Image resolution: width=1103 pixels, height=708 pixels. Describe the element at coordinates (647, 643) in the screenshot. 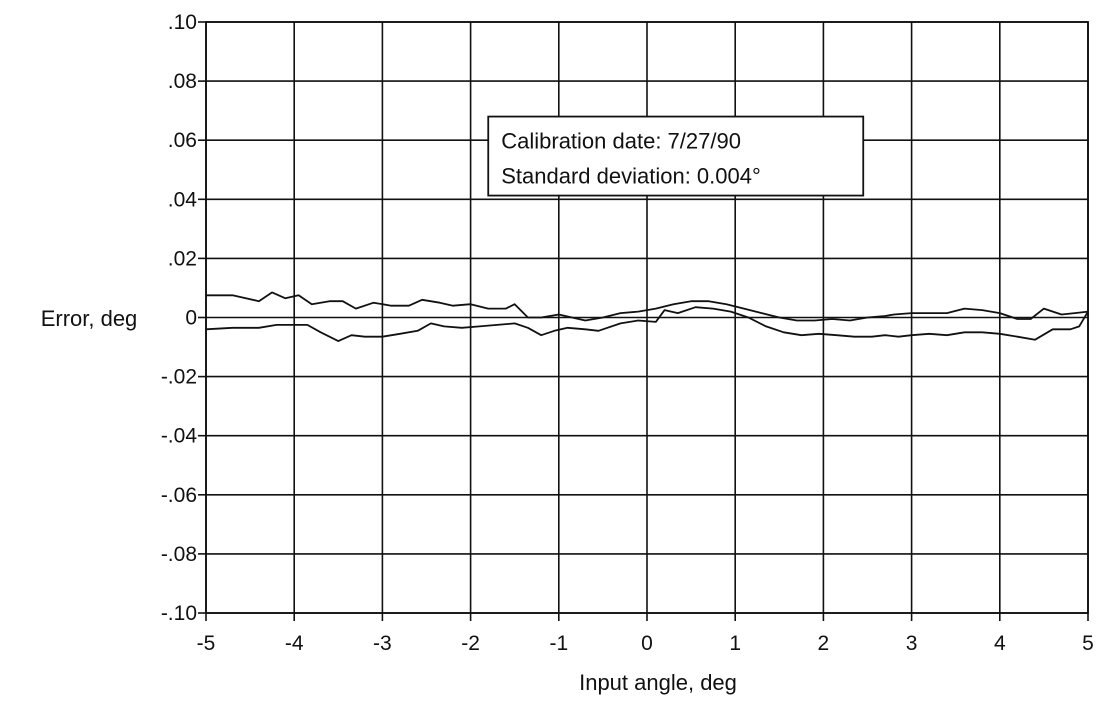

I see `x-tick-label: 0` at that location.